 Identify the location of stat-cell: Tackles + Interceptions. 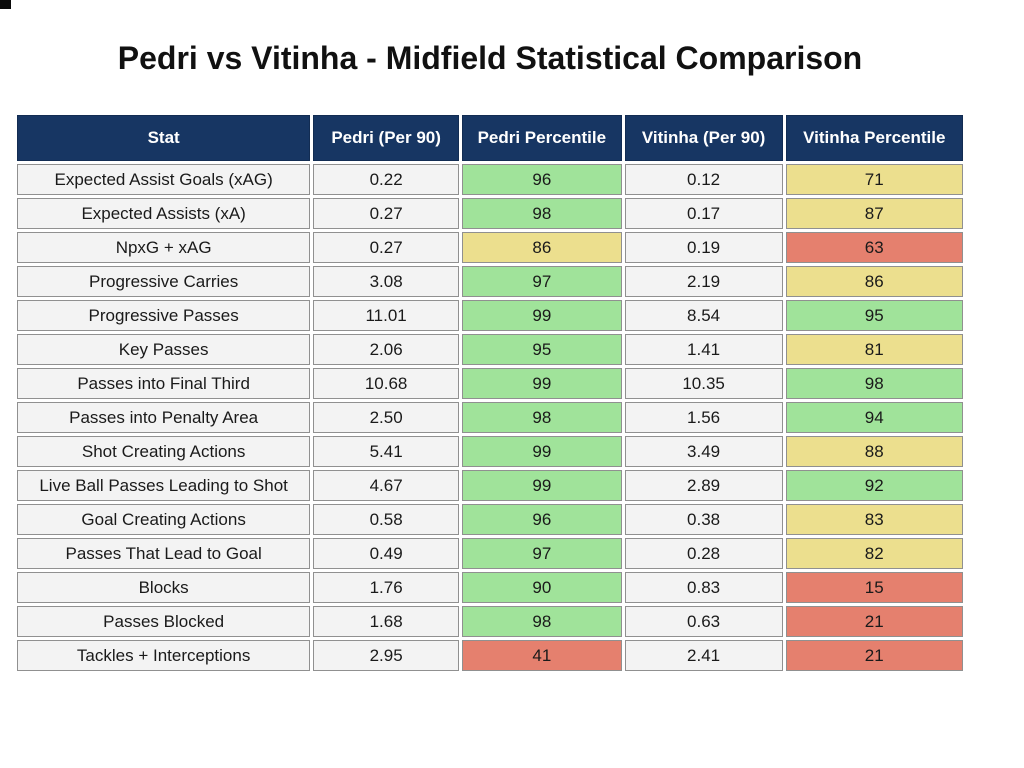
(164, 655).